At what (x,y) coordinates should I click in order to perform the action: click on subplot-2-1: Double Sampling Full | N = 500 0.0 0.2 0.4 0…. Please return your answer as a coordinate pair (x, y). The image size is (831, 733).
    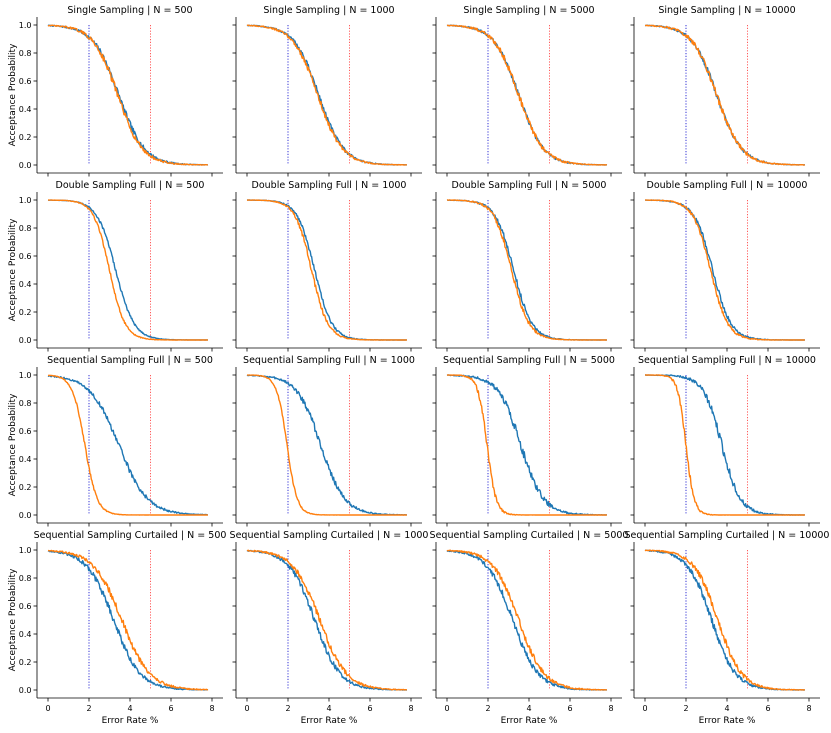
    Looking at the image, I should click on (115, 266).